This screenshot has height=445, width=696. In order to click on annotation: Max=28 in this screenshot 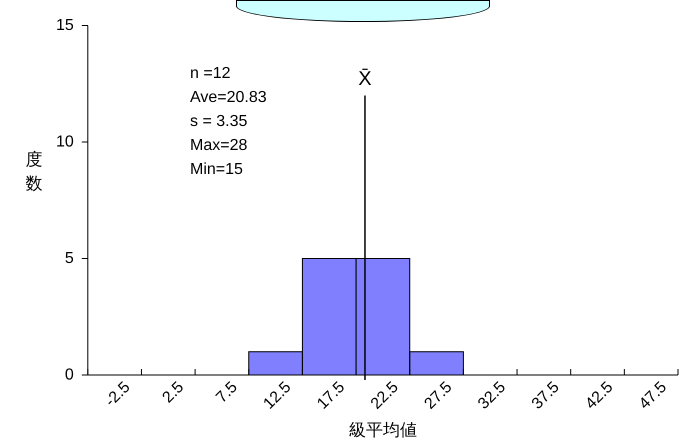, I will do `click(219, 145)`.